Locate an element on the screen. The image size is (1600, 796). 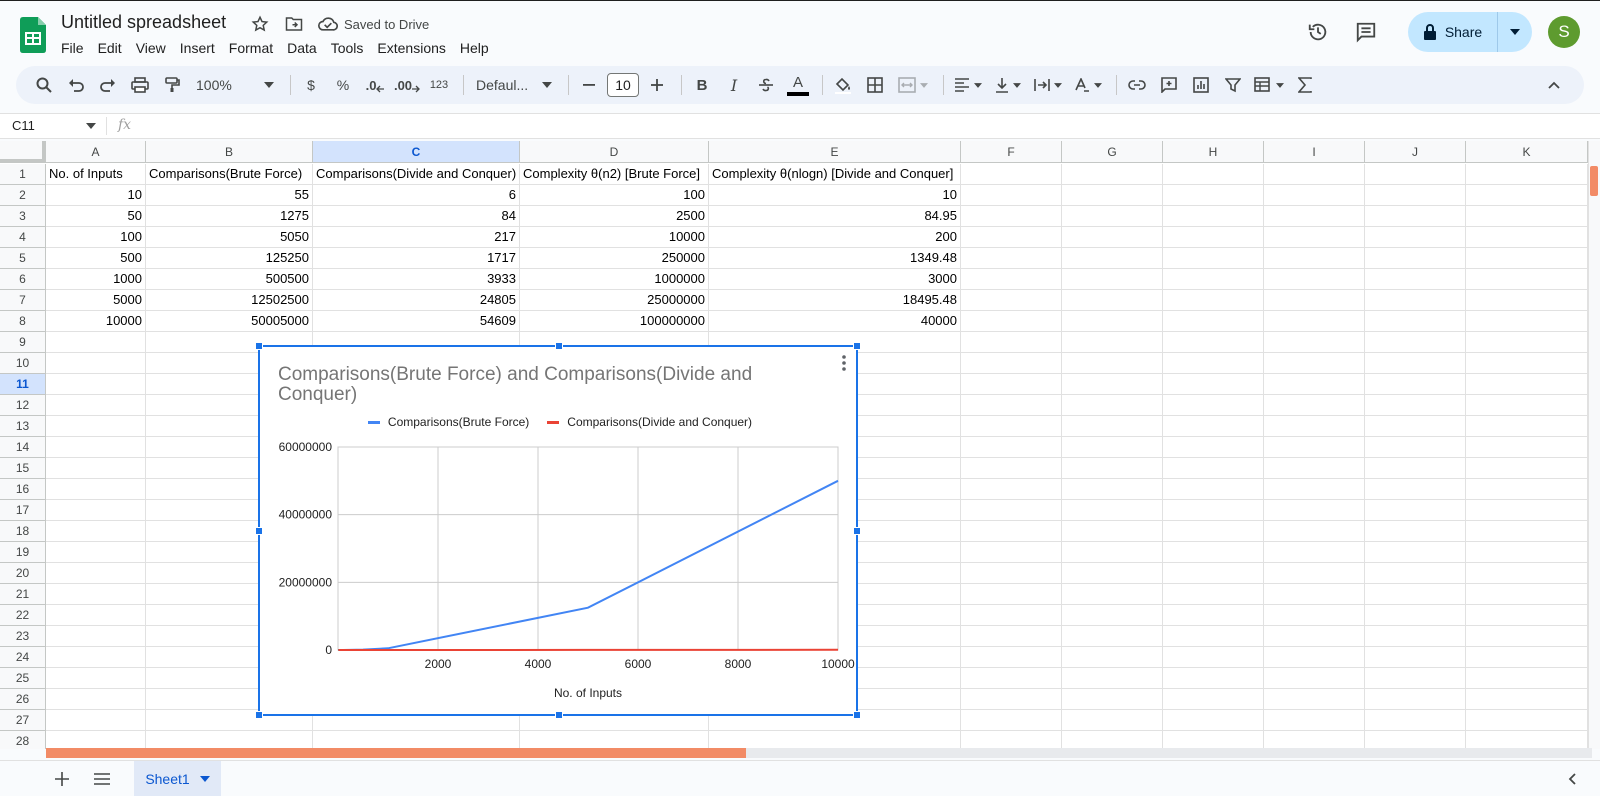
cell: 250000 is located at coordinates (614, 258).